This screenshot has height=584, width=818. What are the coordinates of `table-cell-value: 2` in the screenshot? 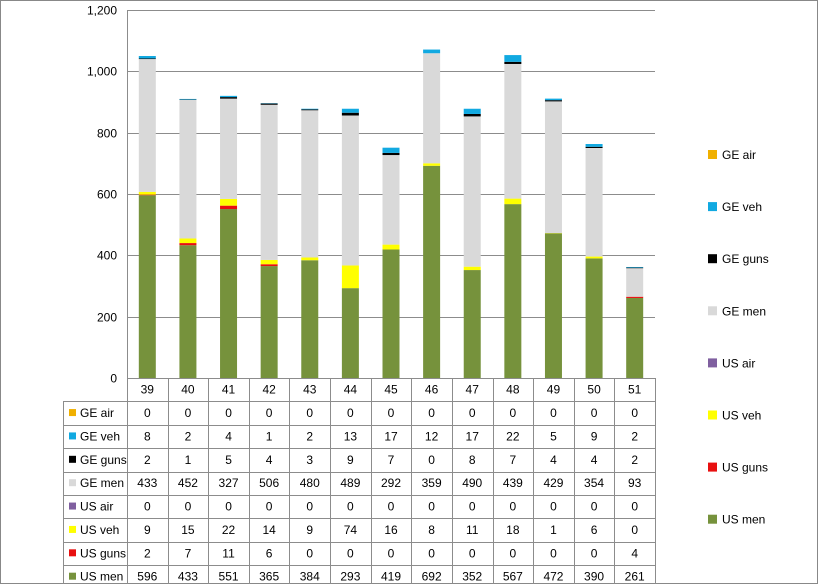 It's located at (634, 460).